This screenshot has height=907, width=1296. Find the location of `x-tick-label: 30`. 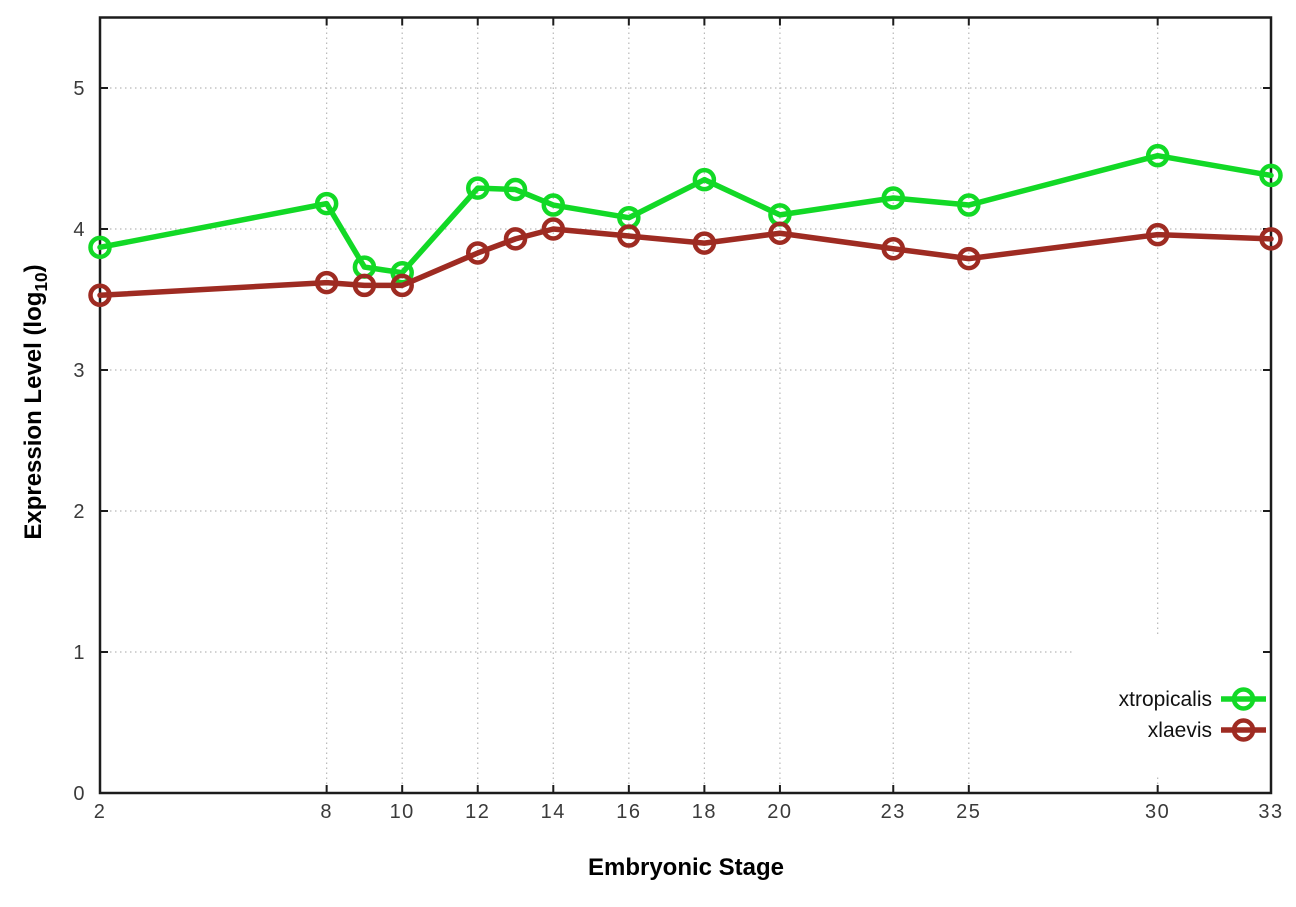

x-tick-label: 30 is located at coordinates (1157, 812).